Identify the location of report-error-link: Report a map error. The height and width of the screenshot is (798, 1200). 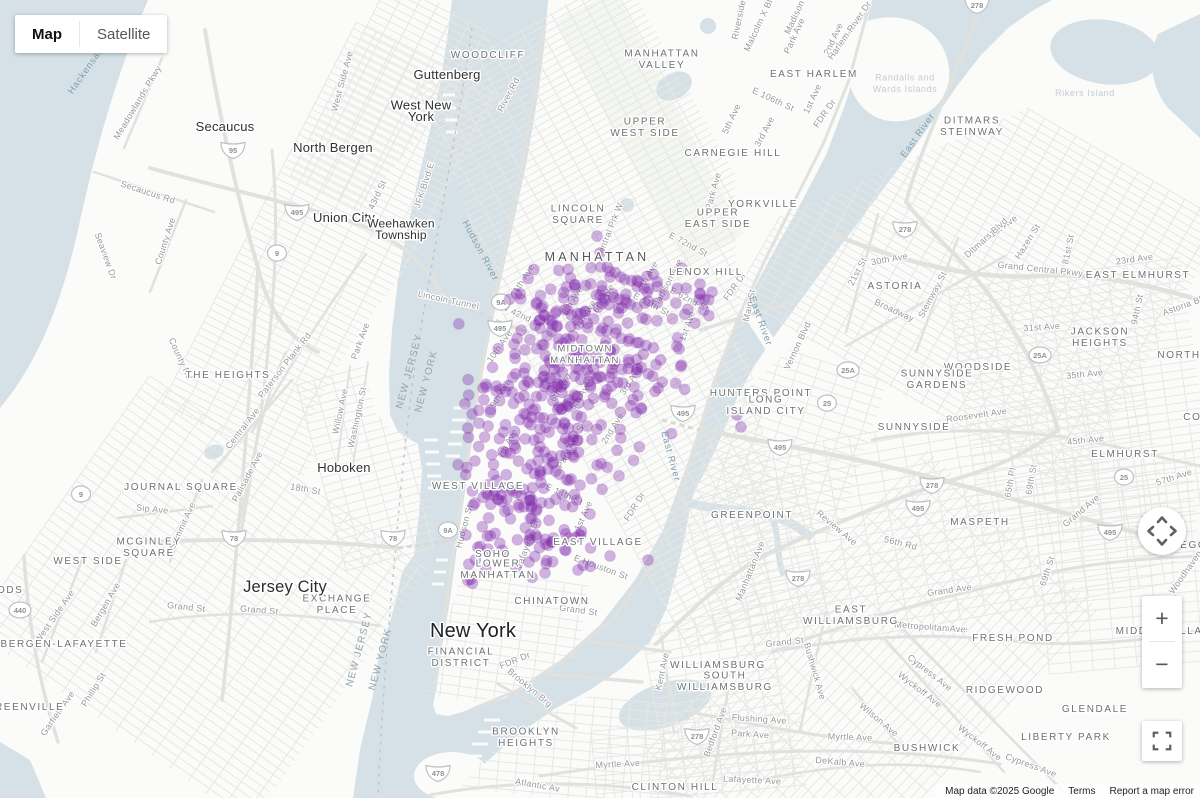
(1151, 791).